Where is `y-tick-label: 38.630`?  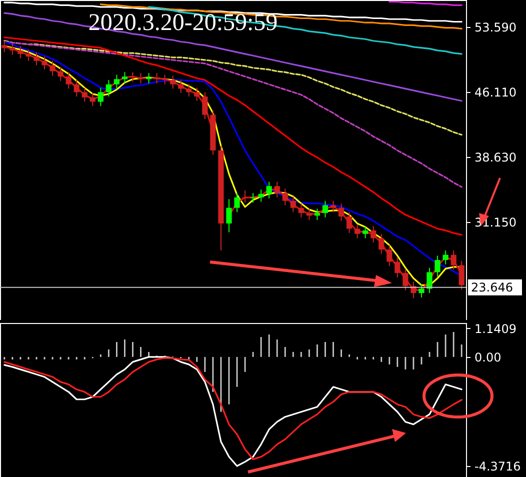 y-tick-label: 38.630 is located at coordinates (495, 157).